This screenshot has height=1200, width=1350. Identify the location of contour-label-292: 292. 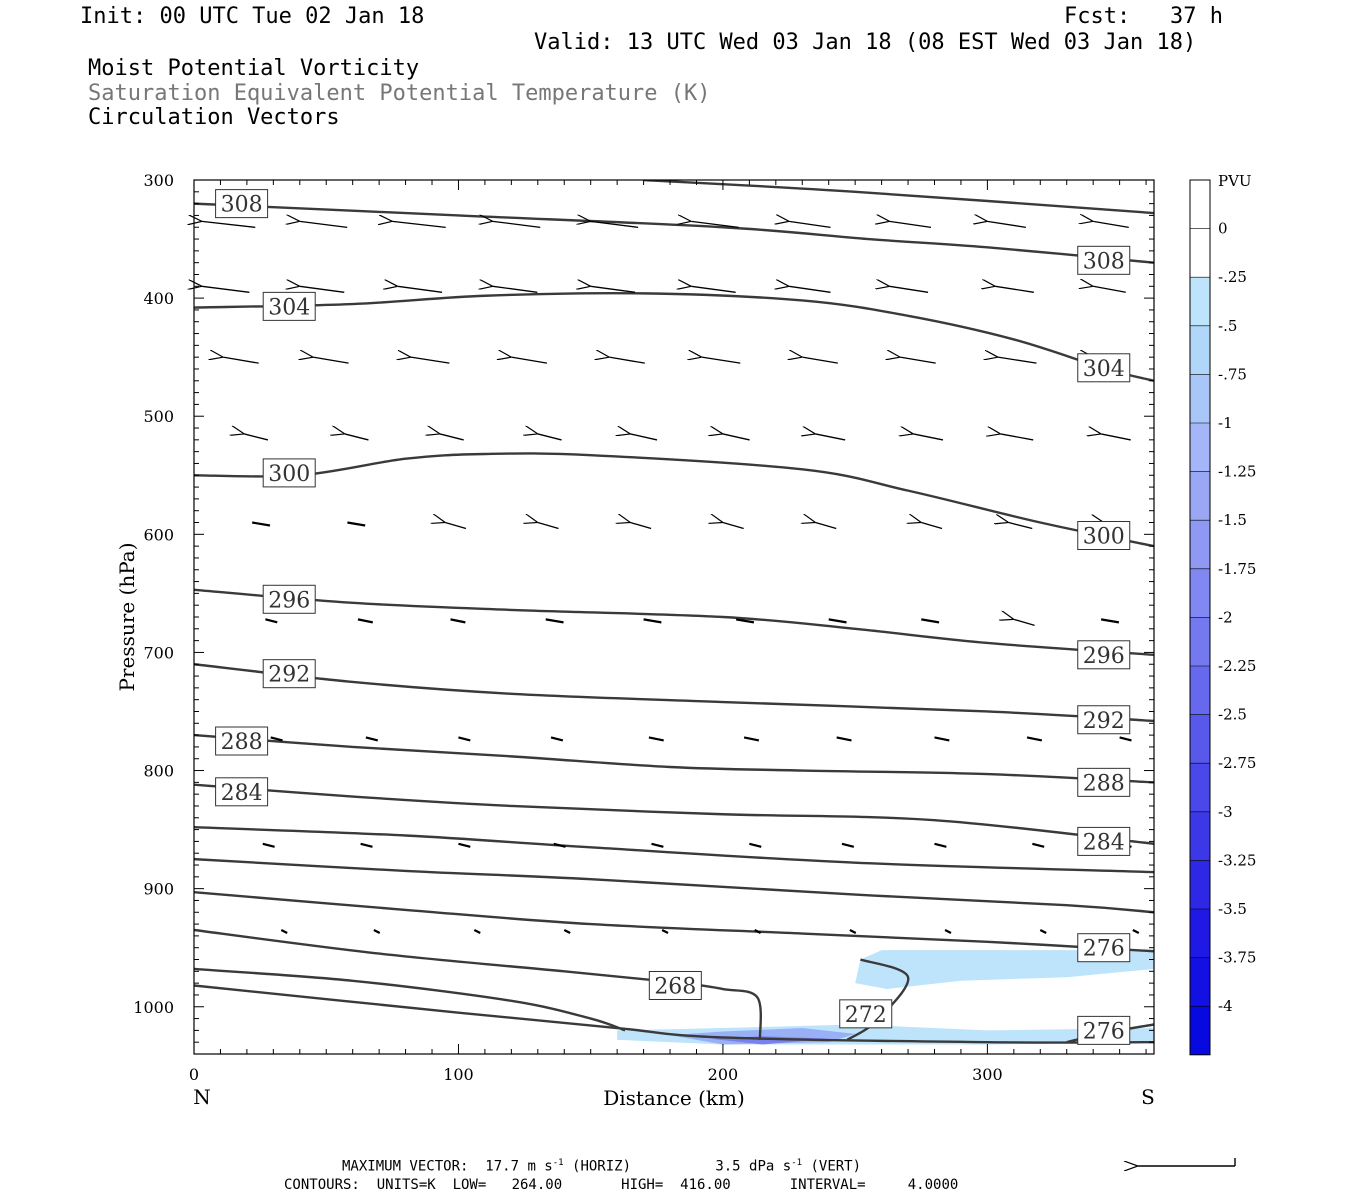
(289, 674).